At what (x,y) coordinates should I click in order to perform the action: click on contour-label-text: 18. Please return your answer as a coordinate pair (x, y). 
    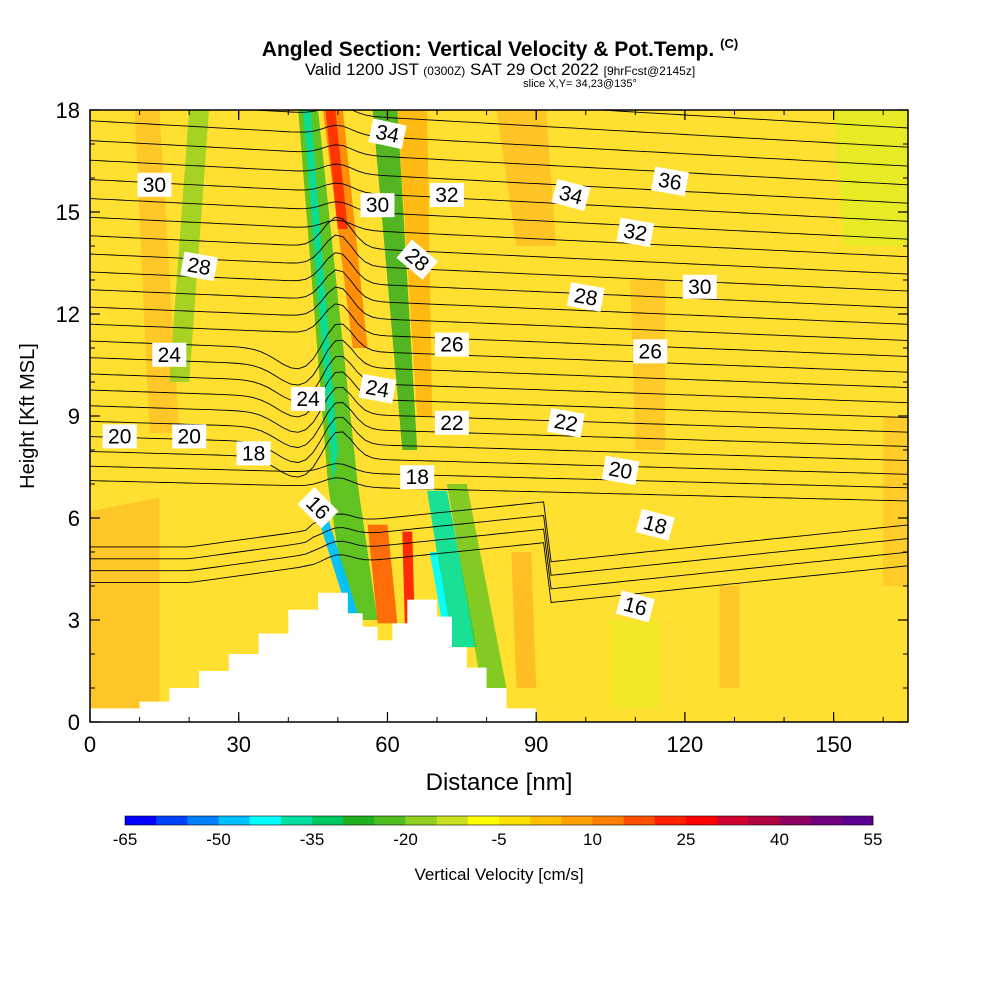
    Looking at the image, I should click on (417, 477).